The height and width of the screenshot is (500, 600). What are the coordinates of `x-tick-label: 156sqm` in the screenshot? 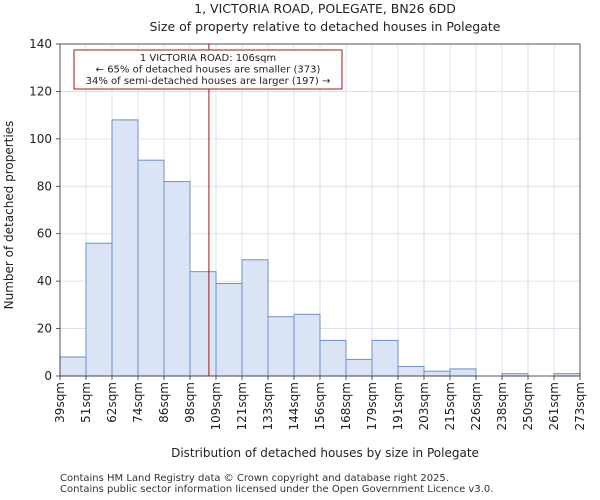 It's located at (320, 406).